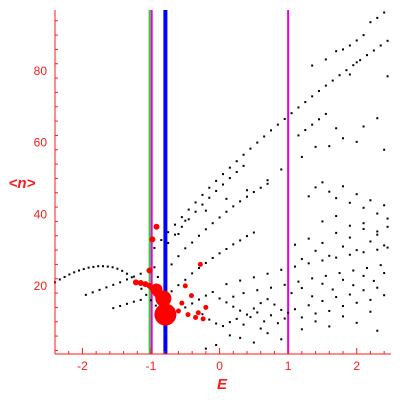  What do you see at coordinates (288, 366) in the screenshot?
I see `x-tick-label: 1` at bounding box center [288, 366].